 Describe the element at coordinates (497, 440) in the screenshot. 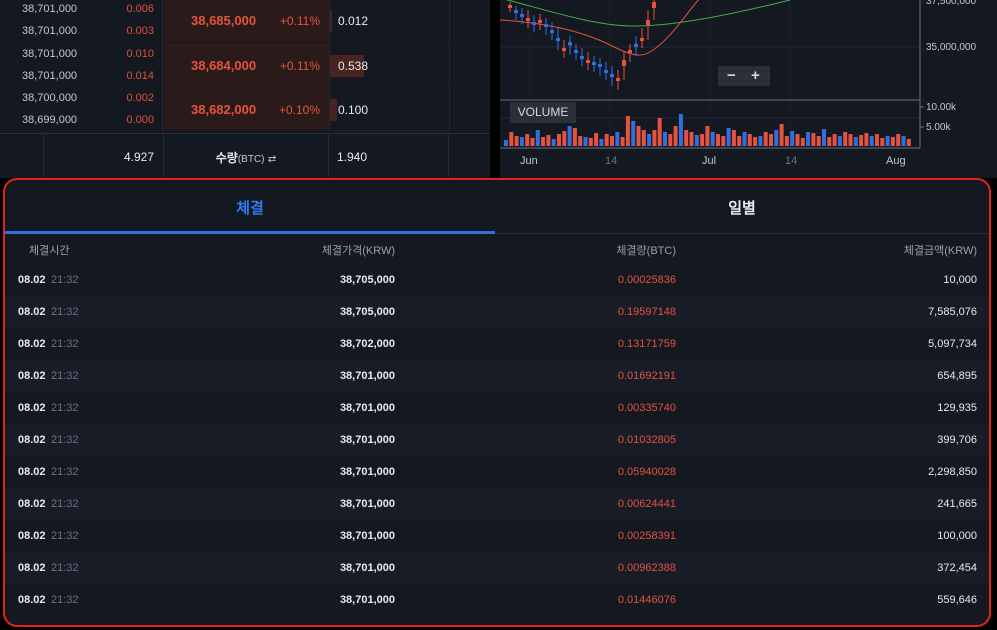

I see `trade-row: 08.02 21:32 38,701,000 0.01032805 399,706` at that location.